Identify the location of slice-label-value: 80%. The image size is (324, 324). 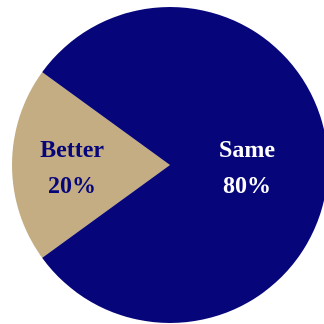
(247, 186).